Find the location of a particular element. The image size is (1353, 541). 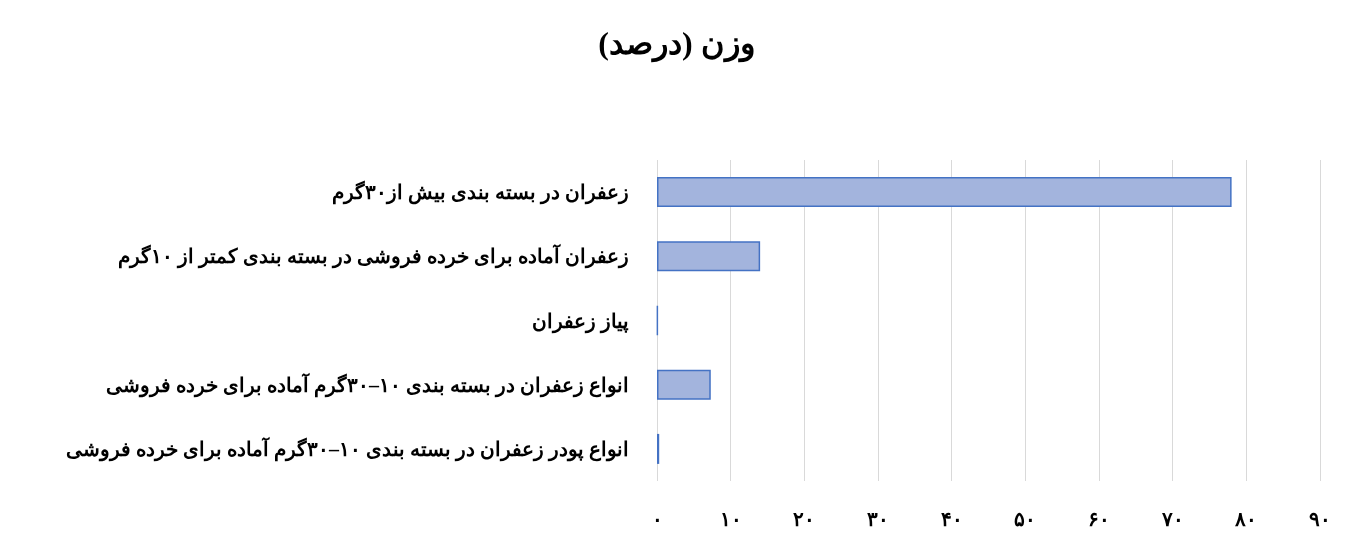

y-tick-label: پیاز زعفران is located at coordinates (580, 321).